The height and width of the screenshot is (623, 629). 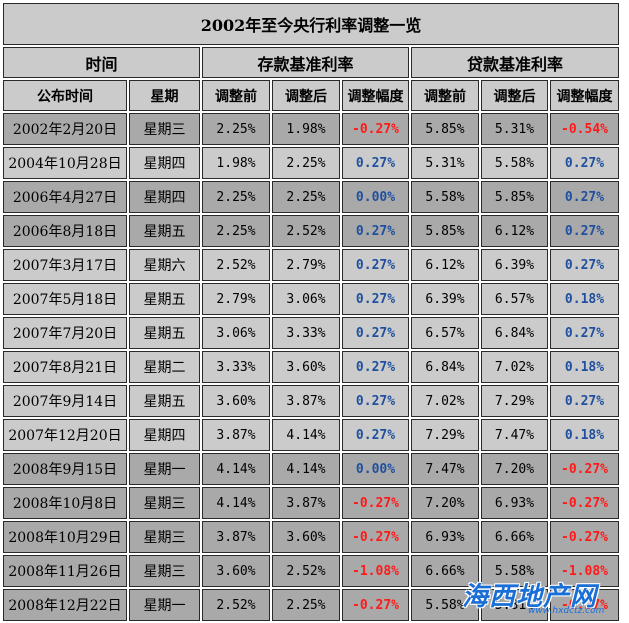 What do you see at coordinates (65, 435) in the screenshot?
I see `date-cell: 2007年12月20日` at bounding box center [65, 435].